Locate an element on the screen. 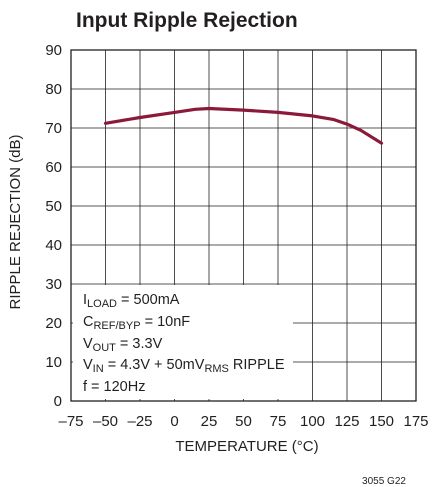 This screenshot has width=439, height=487. x-axis-label: TEMPERATURE (°C) is located at coordinates (246, 446).